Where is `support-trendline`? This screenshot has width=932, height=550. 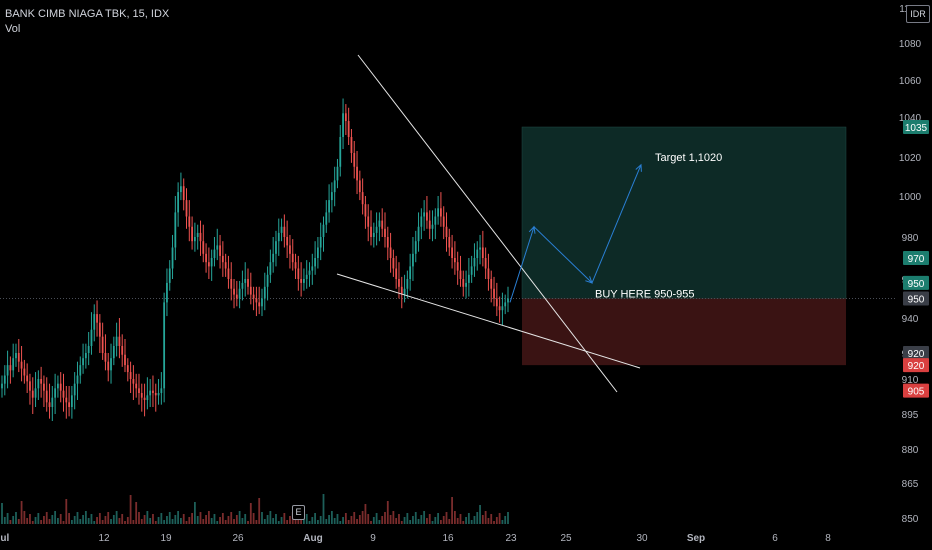
support-trendline is located at coordinates (488, 321).